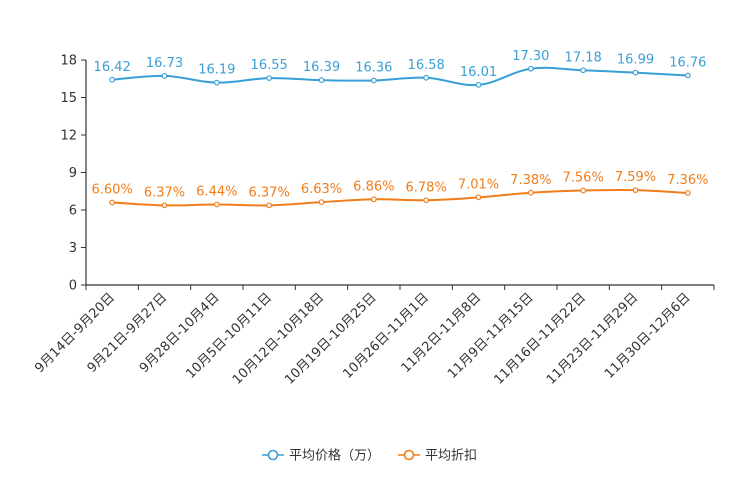 The image size is (744, 496). Describe the element at coordinates (321, 67) in the screenshot. I see `data-label: 16.39` at that location.